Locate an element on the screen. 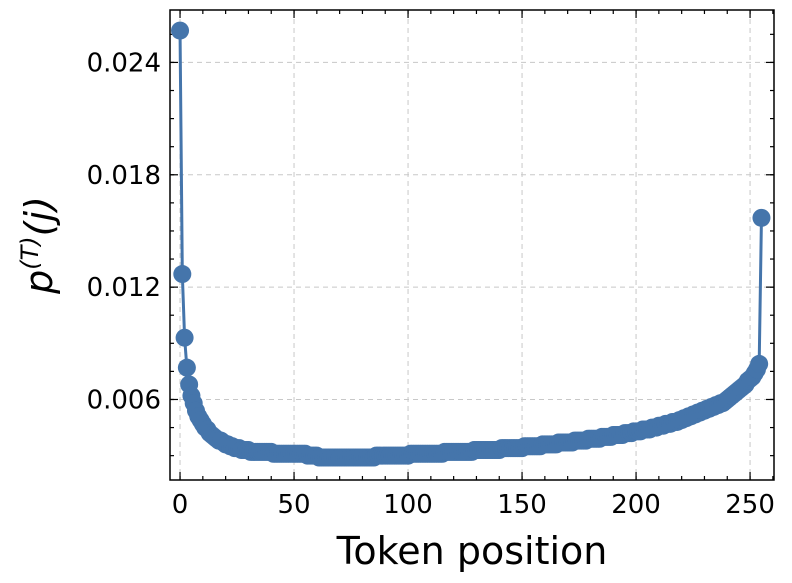 The image size is (792, 583). y-tick-label: 0.012 is located at coordinates (124, 288).